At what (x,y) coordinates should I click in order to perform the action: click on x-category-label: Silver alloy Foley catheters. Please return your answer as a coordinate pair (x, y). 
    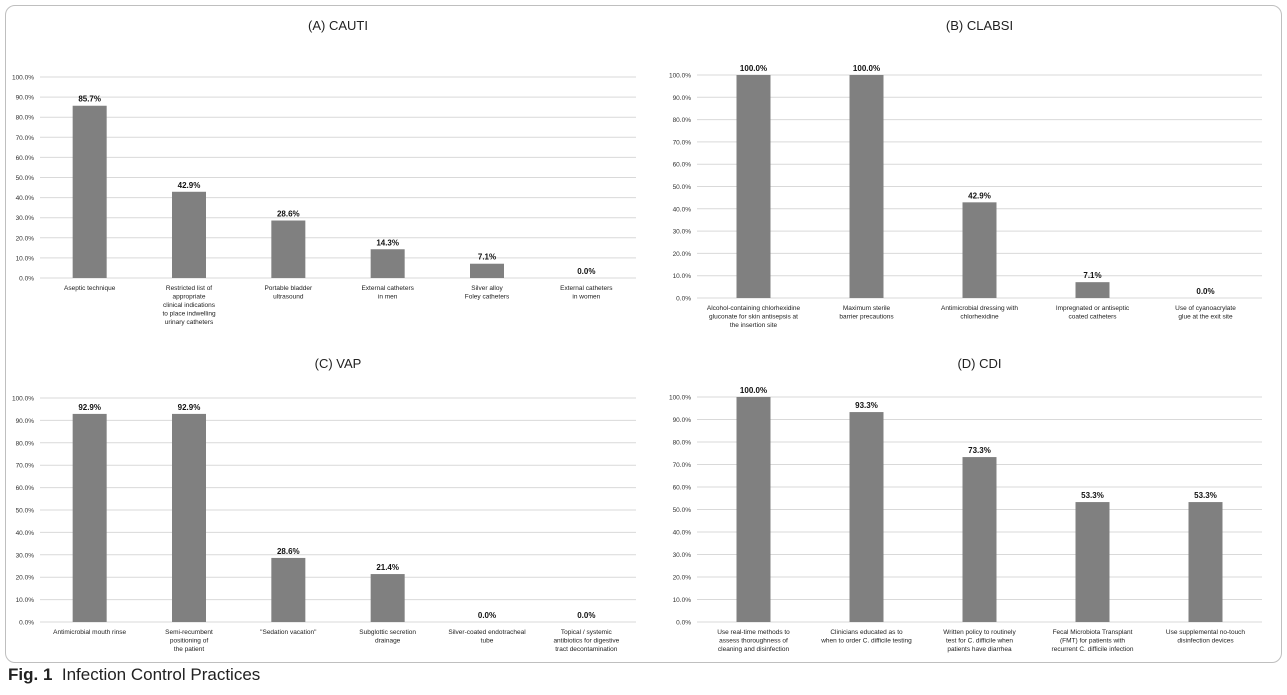
    Looking at the image, I should click on (487, 293).